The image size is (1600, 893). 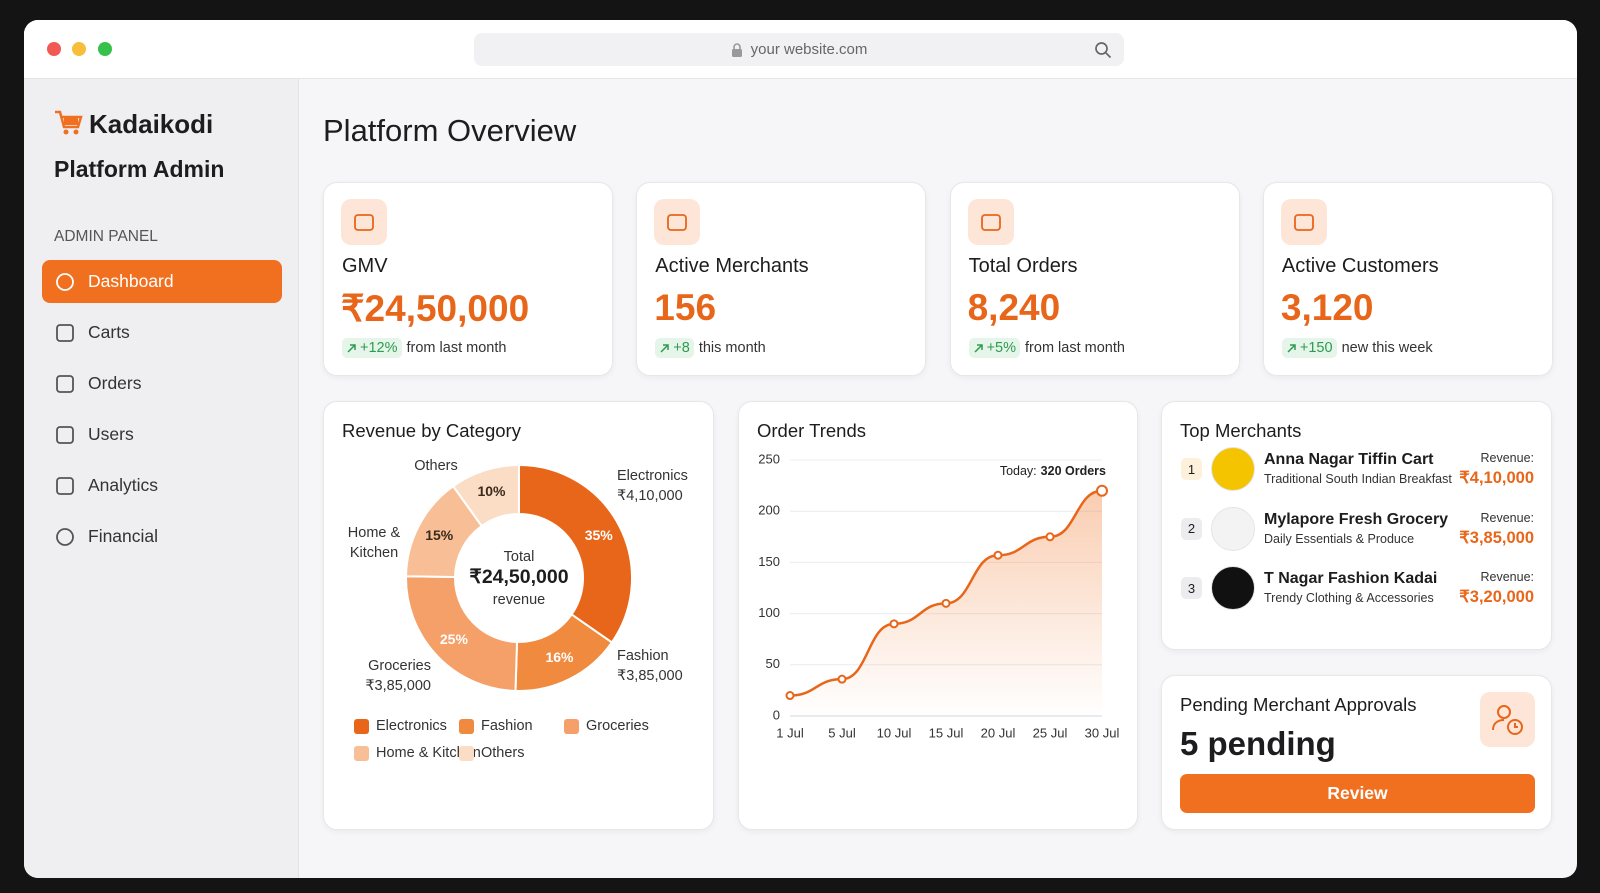 I want to click on card-title: Pending Merchant Approvals, so click(x=1298, y=704).